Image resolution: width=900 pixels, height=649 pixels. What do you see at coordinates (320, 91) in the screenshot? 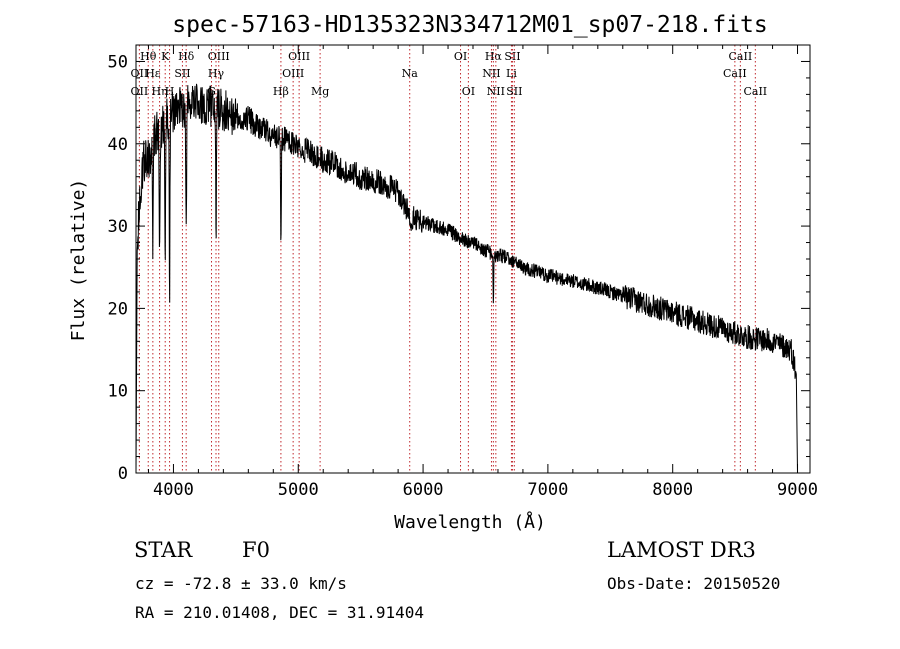
I see `spectral-line-label: Mg` at bounding box center [320, 91].